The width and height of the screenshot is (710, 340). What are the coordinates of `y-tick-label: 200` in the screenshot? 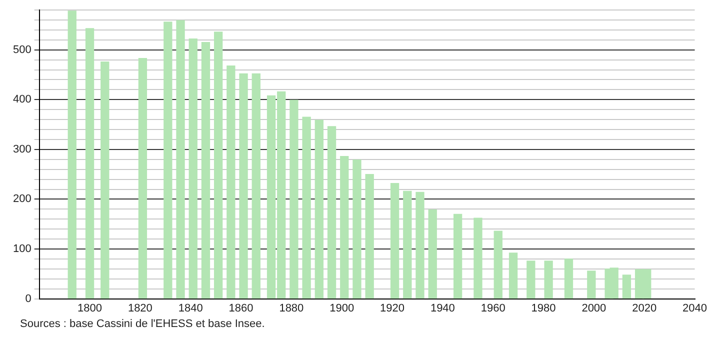 It's located at (22, 199).